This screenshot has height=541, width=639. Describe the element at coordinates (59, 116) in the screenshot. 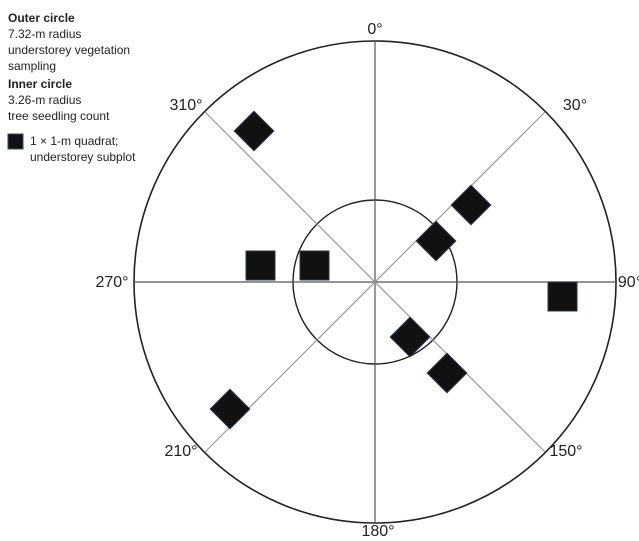

I see `legend-text: tree seedling count` at that location.